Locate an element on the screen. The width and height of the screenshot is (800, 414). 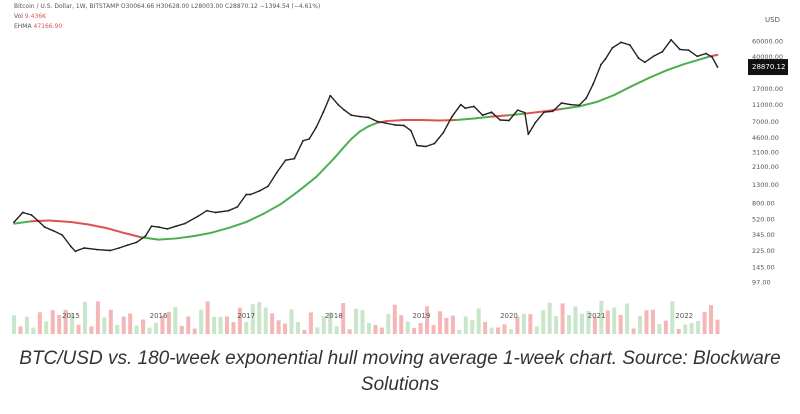
y-tick-label: 11000.00 is located at coordinates (767, 105).